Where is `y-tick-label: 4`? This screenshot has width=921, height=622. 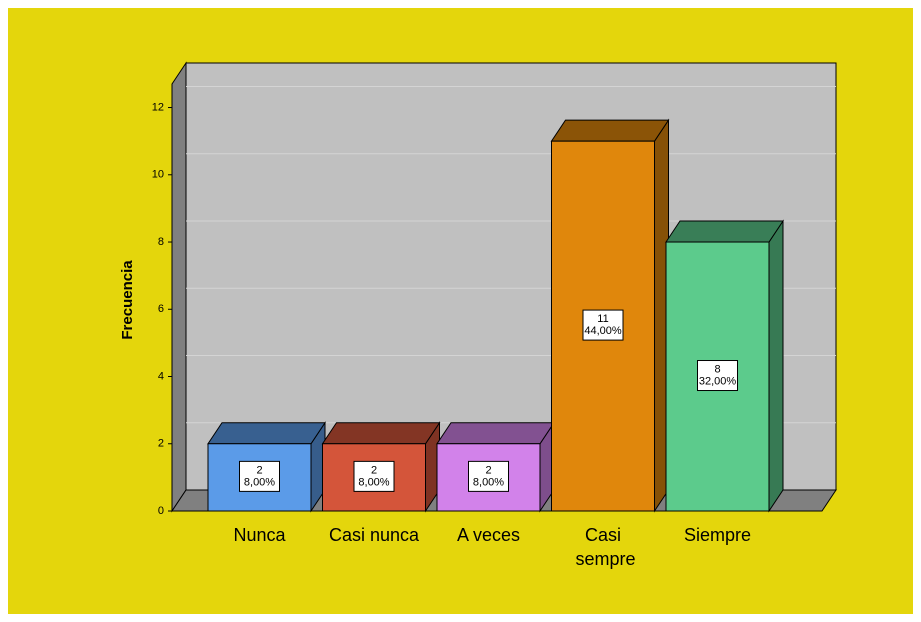 y-tick-label: 4 is located at coordinates (161, 376).